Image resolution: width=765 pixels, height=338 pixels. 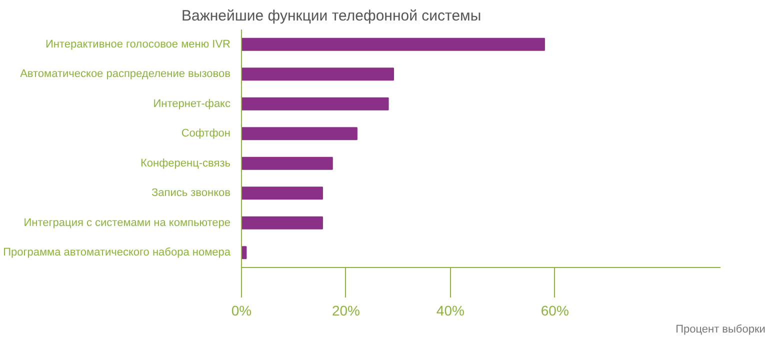 I want to click on chart-title: Важнейшие функции телефонной системы, so click(x=332, y=16).